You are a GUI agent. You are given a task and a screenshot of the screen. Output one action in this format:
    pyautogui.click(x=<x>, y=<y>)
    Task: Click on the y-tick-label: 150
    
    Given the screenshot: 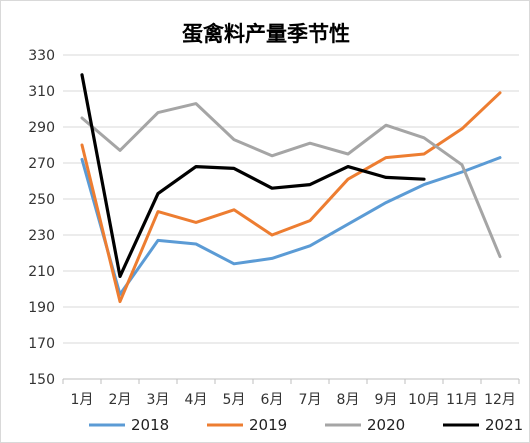 What is the action you would take?
    pyautogui.click(x=41, y=380)
    